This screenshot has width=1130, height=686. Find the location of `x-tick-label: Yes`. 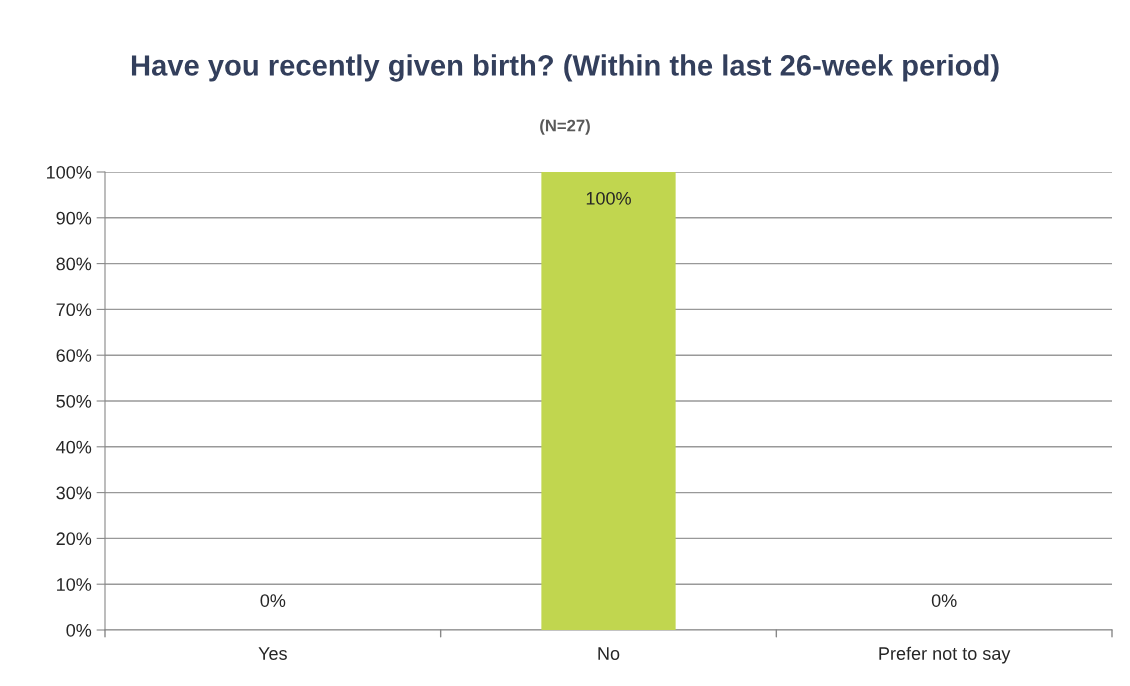

x-tick-label: Yes is located at coordinates (272, 653).